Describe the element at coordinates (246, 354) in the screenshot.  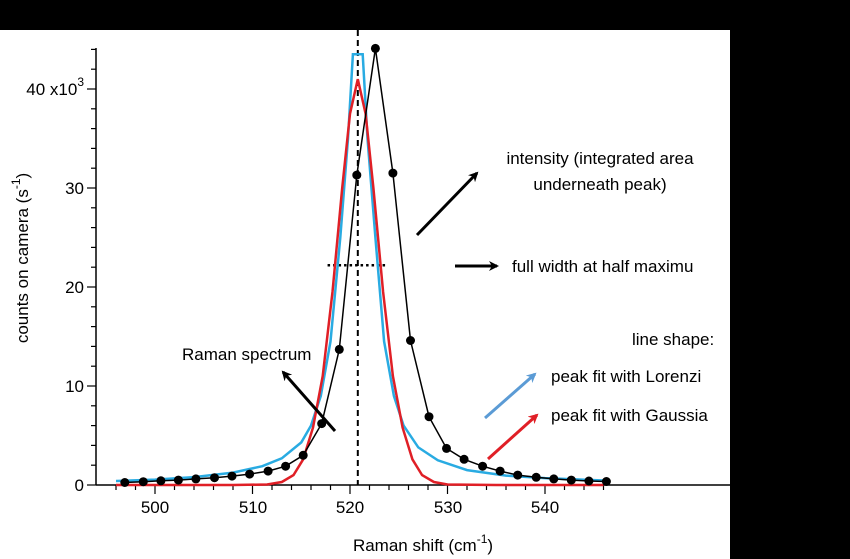
I see `raman-spectrum-annotation: Raman spectrum` at that location.